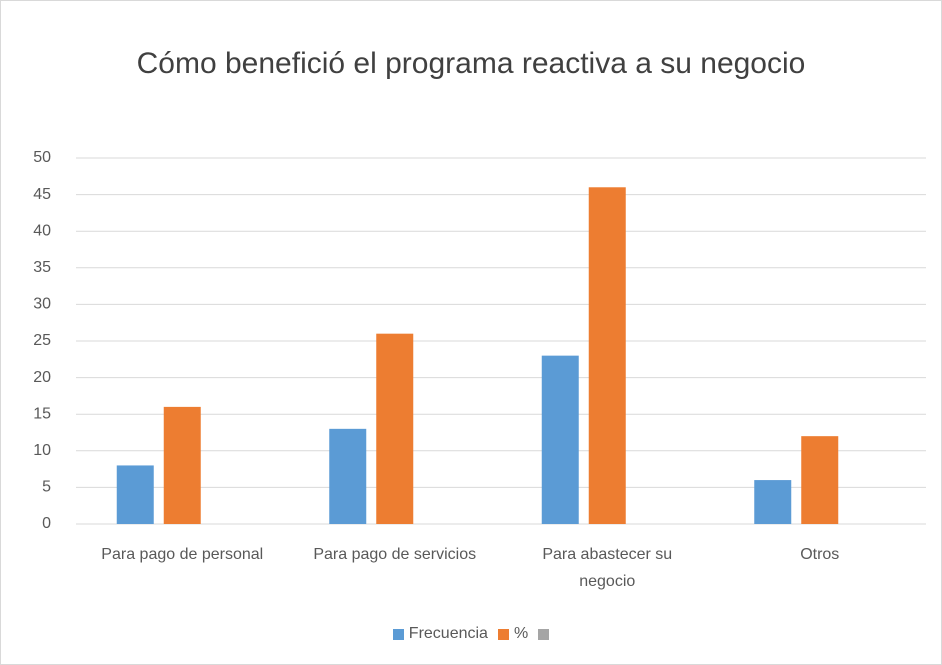 The width and height of the screenshot is (942, 665). What do you see at coordinates (42, 304) in the screenshot?
I see `y-tick-label: 30` at bounding box center [42, 304].